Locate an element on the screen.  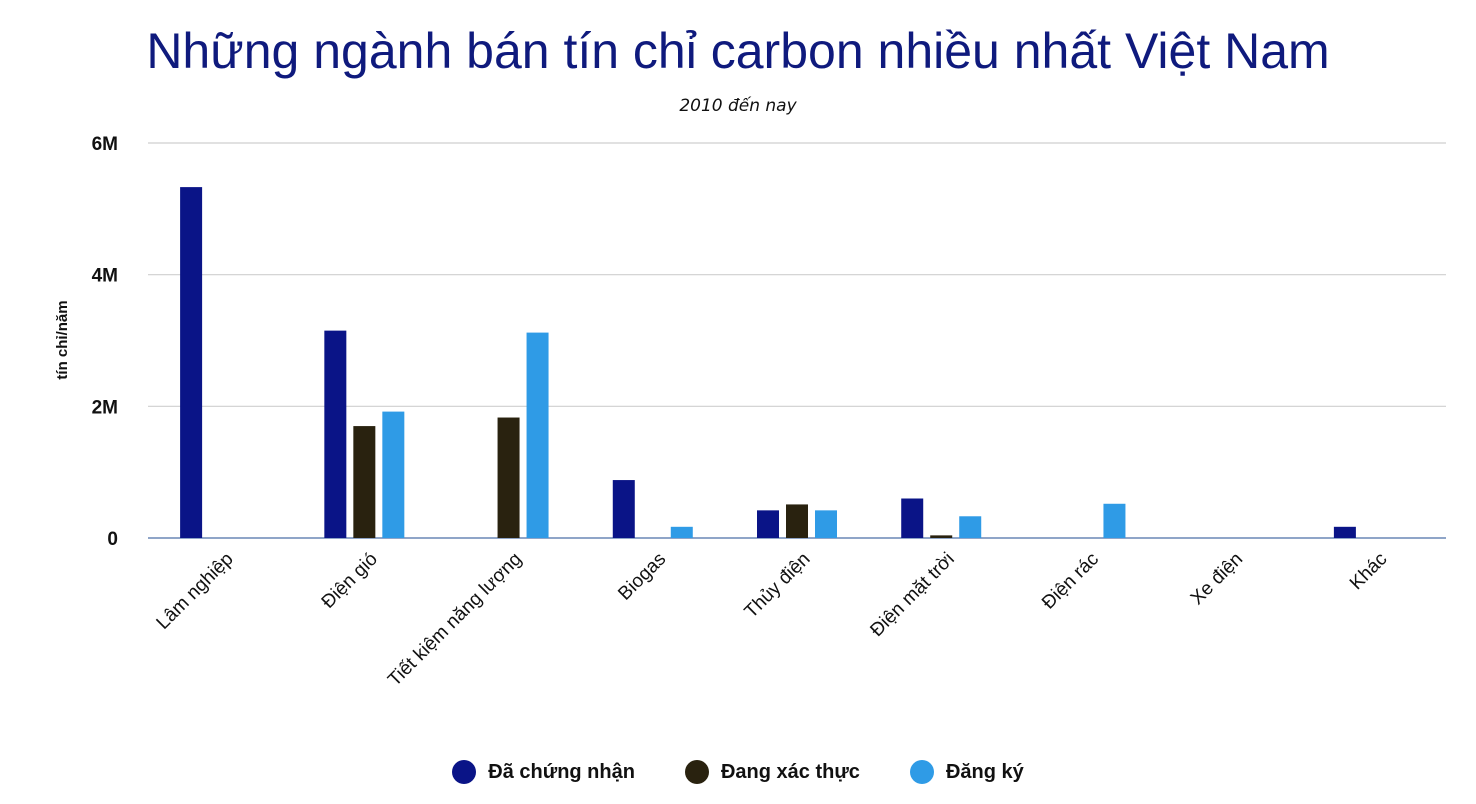
x-tick-label: Điện gió is located at coordinates (350, 581).